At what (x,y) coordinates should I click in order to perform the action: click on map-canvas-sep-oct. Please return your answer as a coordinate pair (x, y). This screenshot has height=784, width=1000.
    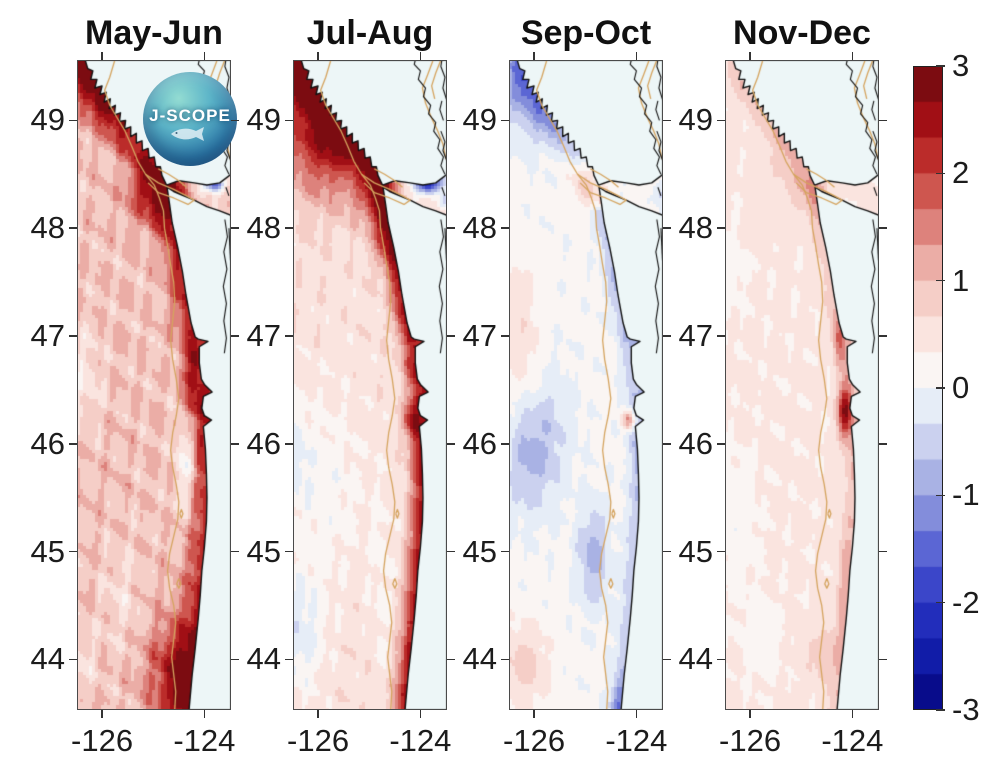
    Looking at the image, I should click on (586, 385).